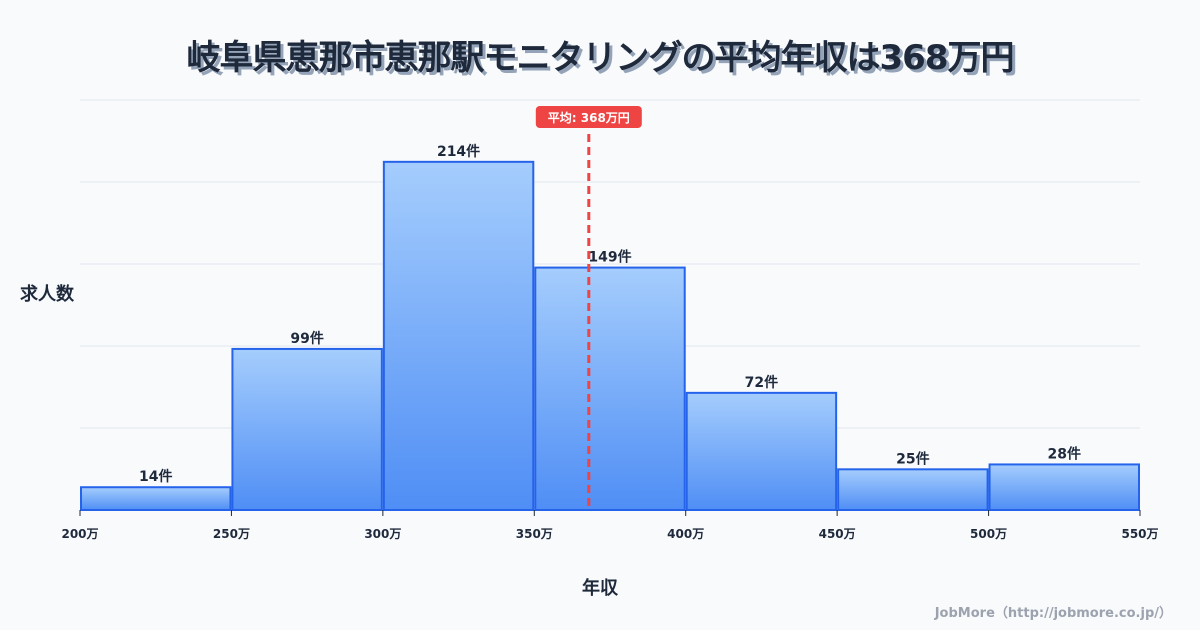 Image resolution: width=1200 pixels, height=630 pixels. I want to click on mean-annotation: 平均: 368万円, so click(588, 308).